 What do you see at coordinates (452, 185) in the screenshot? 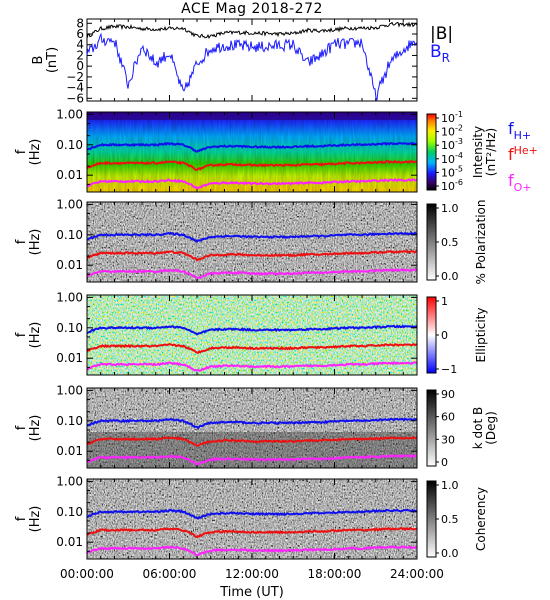
I see `colorbar-tick-label: 10-6` at bounding box center [452, 185].